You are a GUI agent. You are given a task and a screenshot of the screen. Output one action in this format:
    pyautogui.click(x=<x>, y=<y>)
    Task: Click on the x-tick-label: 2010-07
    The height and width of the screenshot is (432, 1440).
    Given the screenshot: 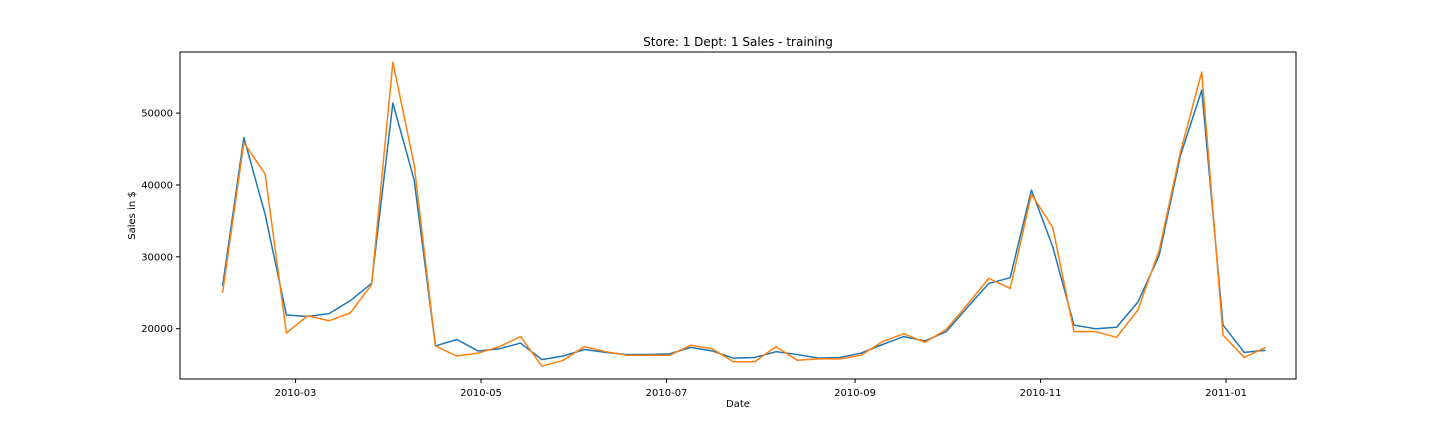 What is the action you would take?
    pyautogui.click(x=667, y=393)
    